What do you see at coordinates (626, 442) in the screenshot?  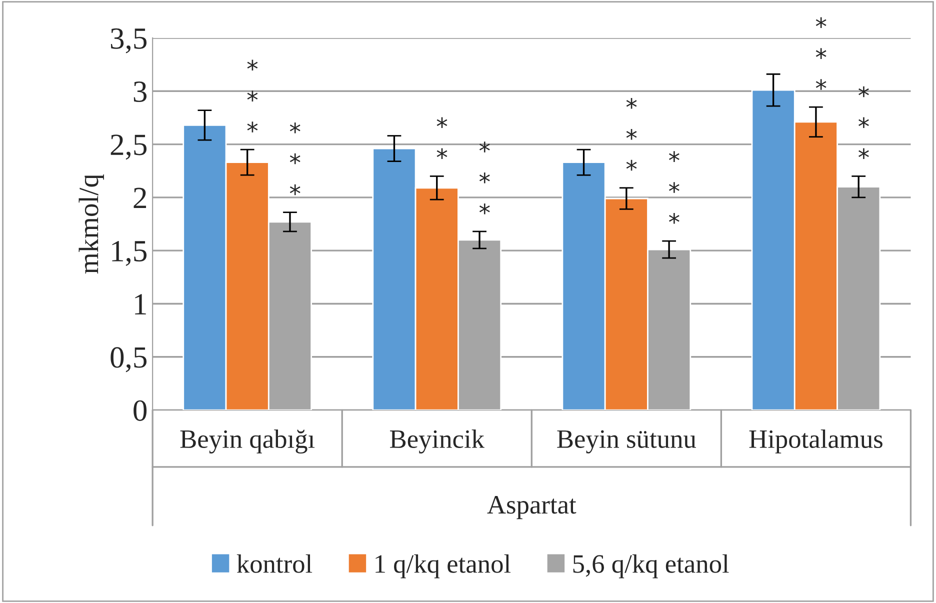 I see `x-tick-label: Beyin sütunu` at bounding box center [626, 442].